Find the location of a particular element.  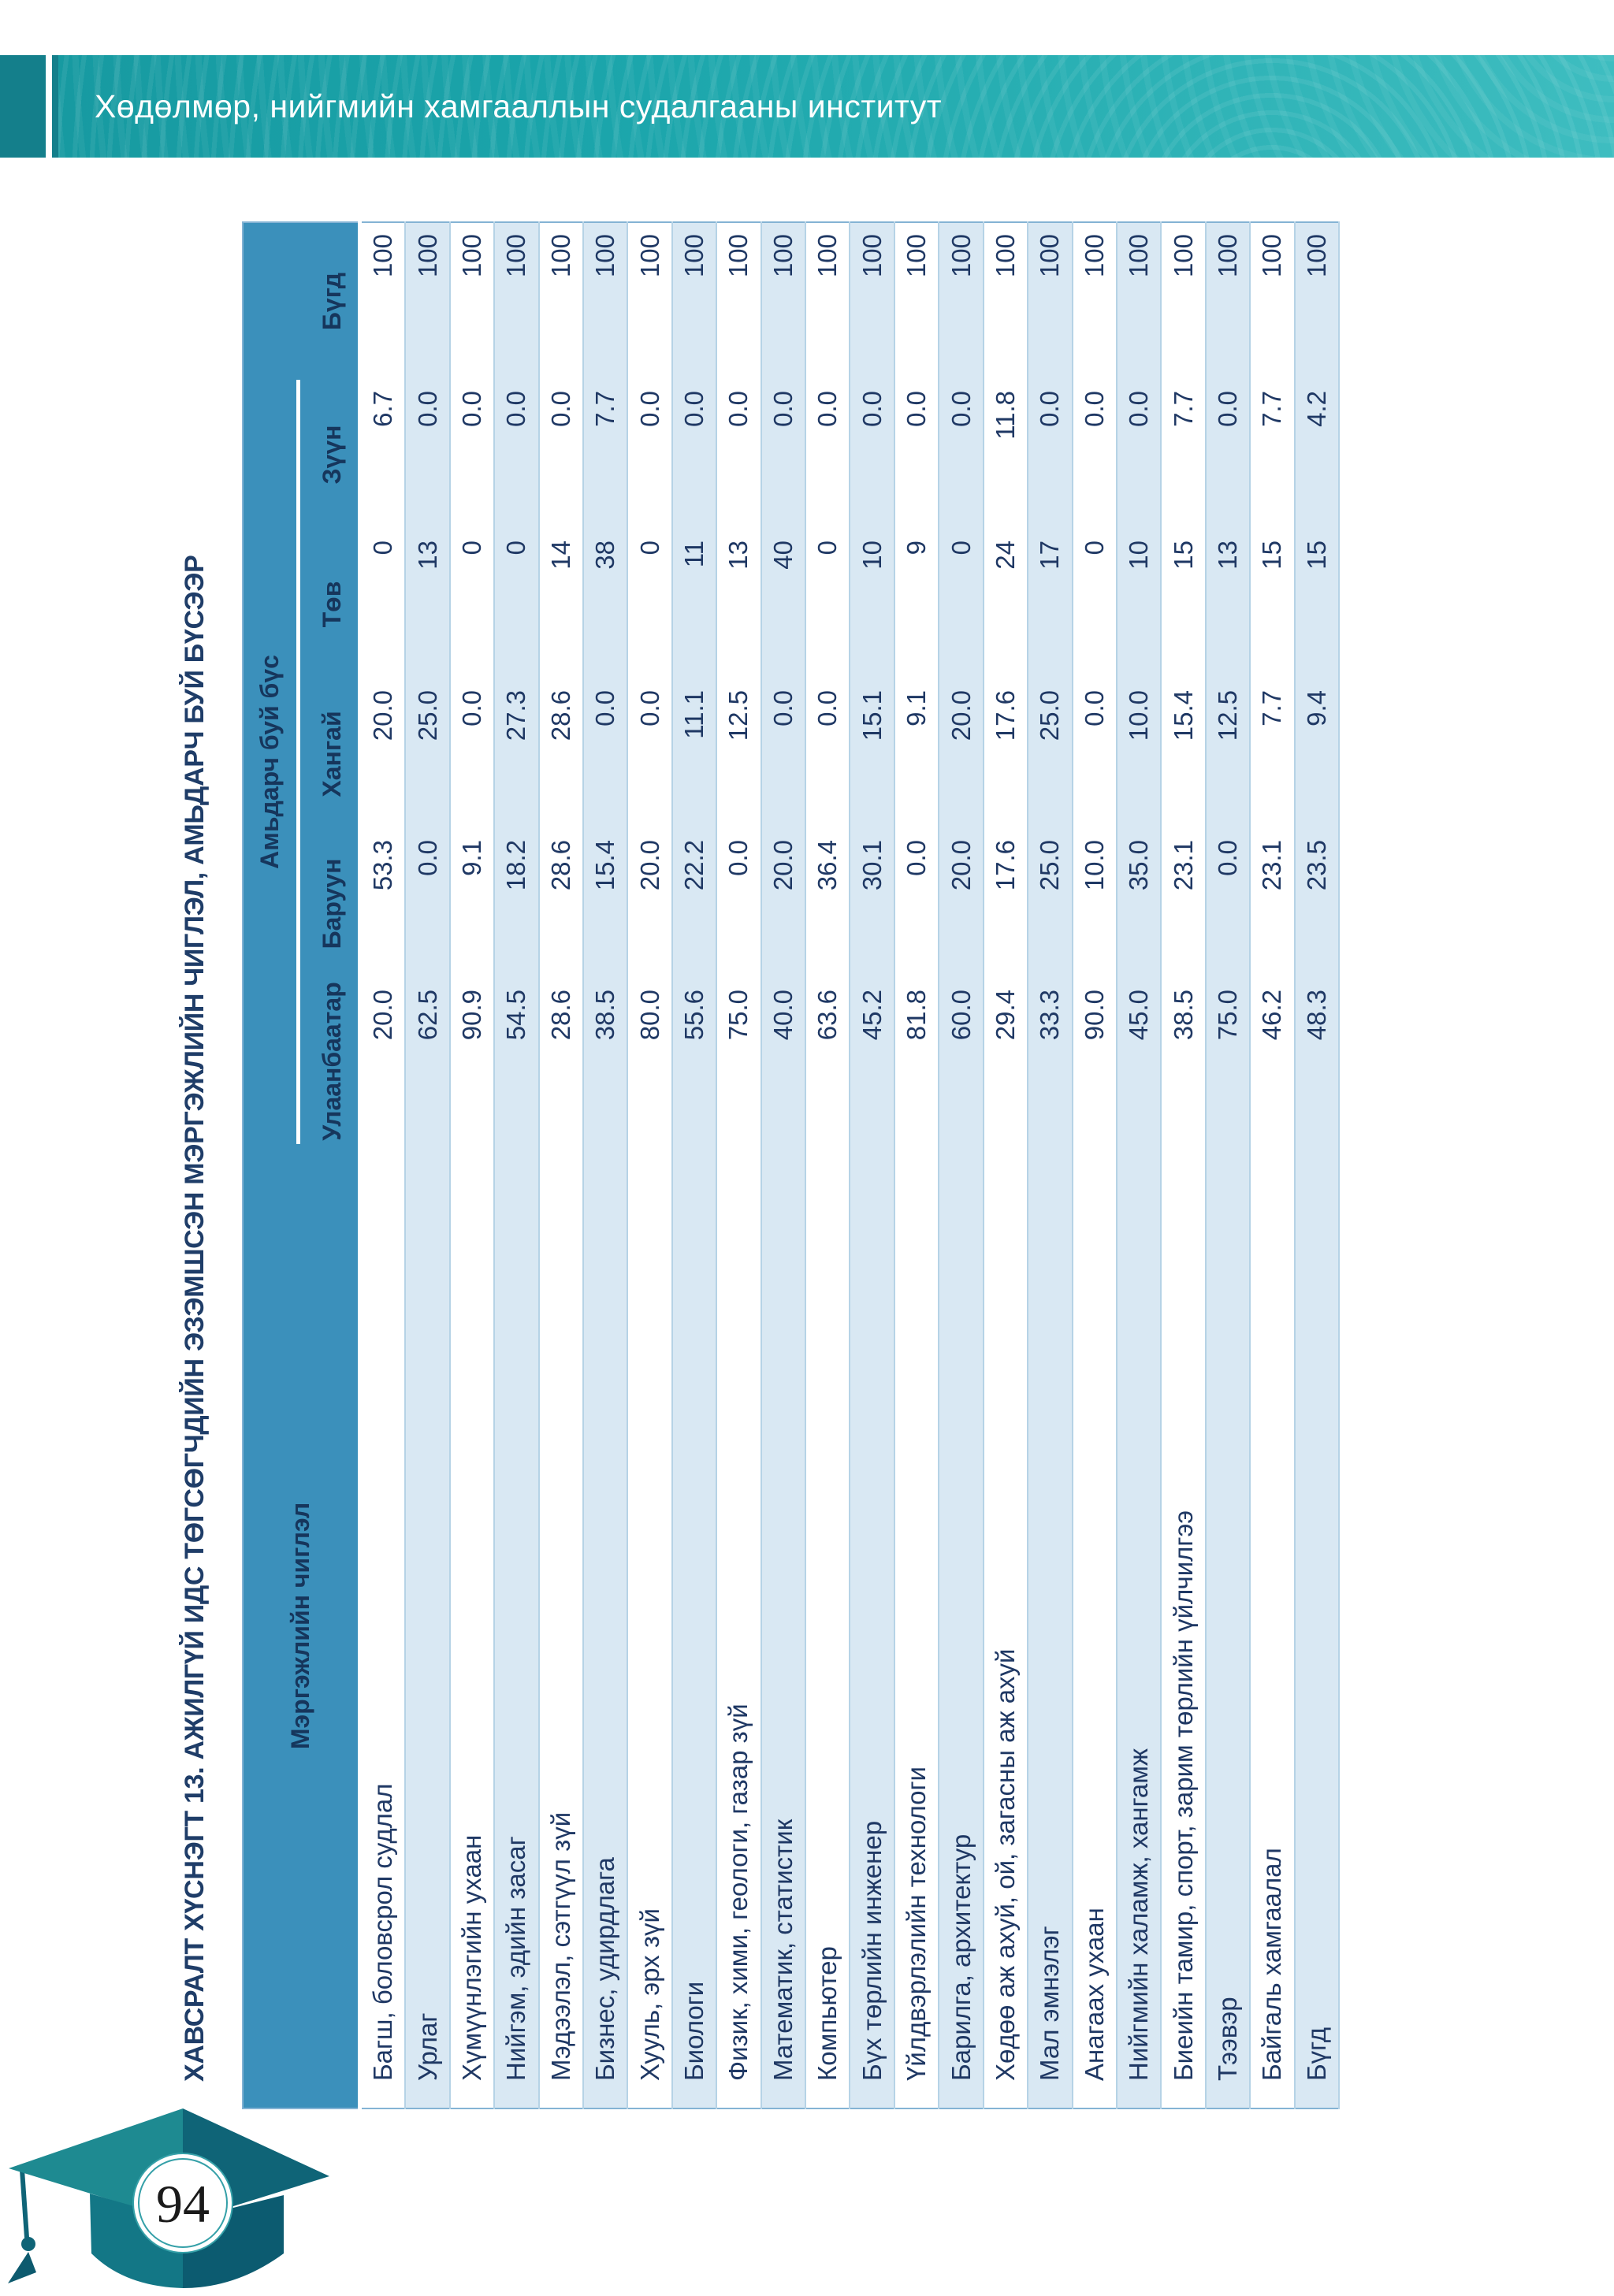

column-header-tuv: Төв is located at coordinates (328, 604).